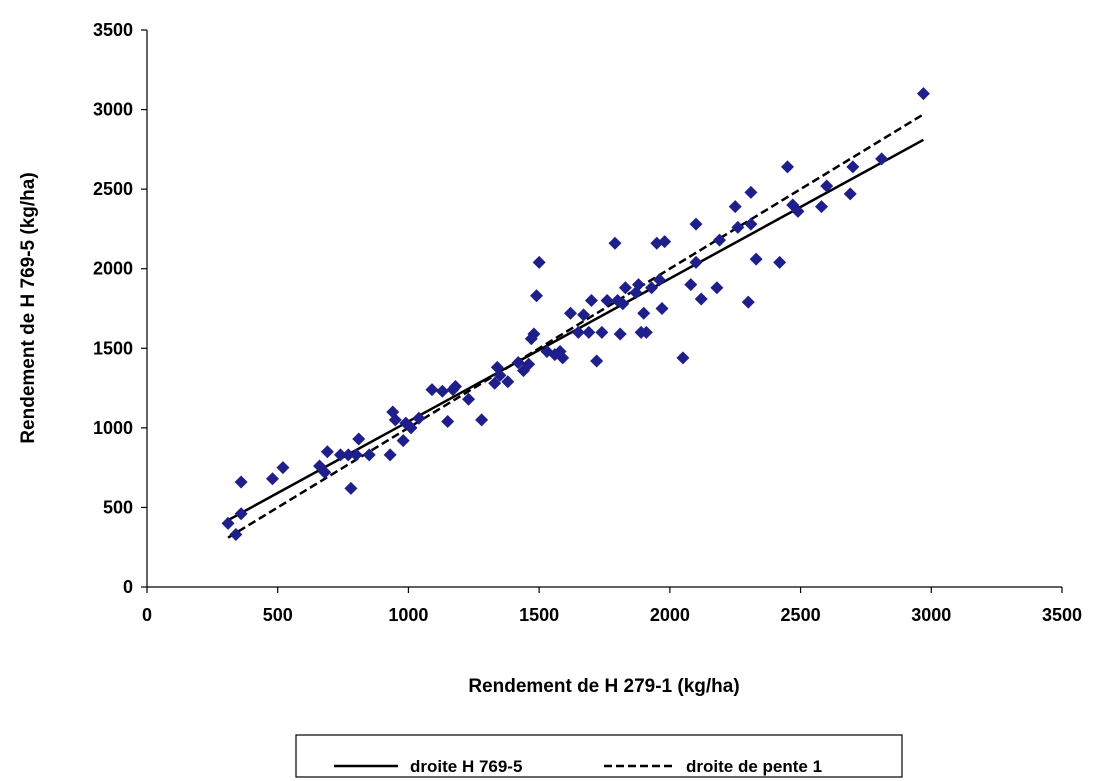 Image resolution: width=1098 pixels, height=781 pixels. I want to click on x-tick-label: 2500, so click(801, 615).